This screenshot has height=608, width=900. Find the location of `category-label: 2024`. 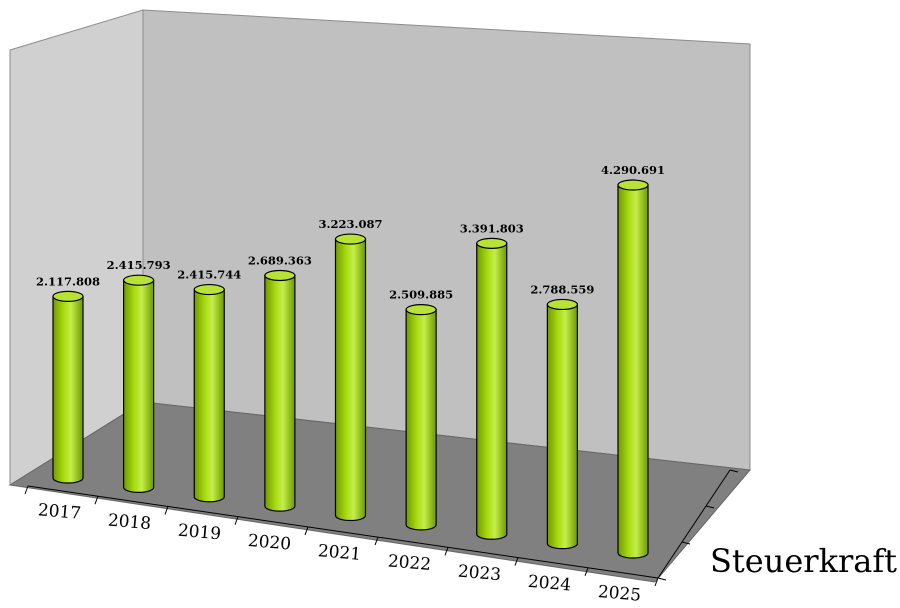

category-label: 2024 is located at coordinates (549, 584).